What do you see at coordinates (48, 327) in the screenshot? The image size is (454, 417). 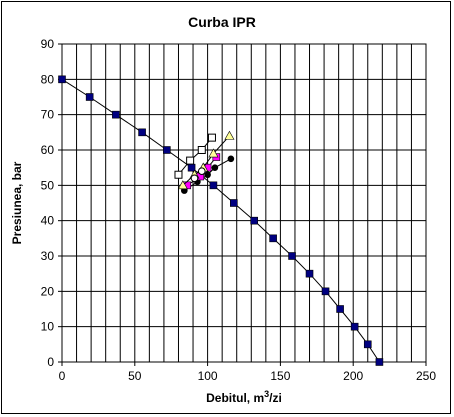 I see `y-tick-label: 10` at bounding box center [48, 327].